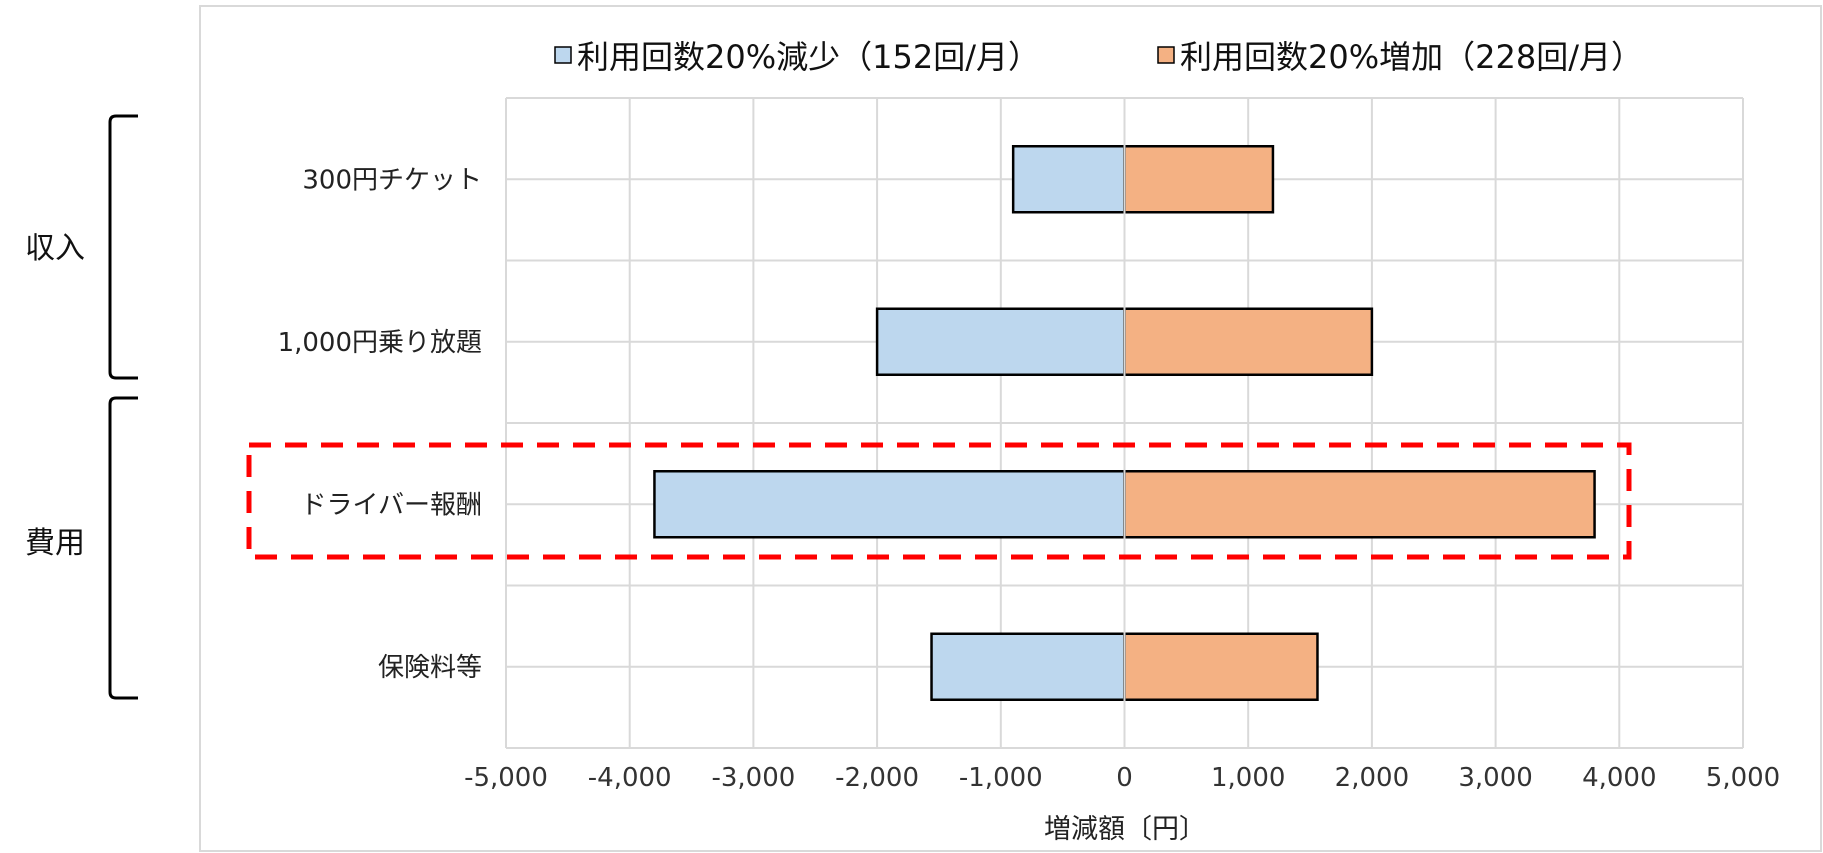  I want to click on group-expense: 費用, so click(81, 548).